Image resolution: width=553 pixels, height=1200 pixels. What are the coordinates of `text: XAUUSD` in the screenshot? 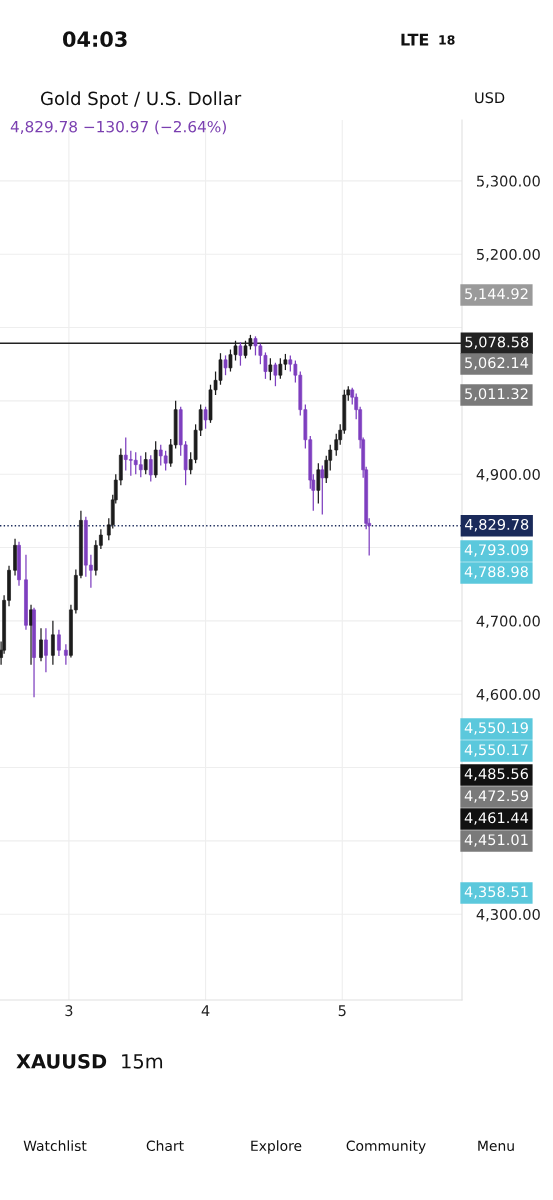 It's located at (61, 1061).